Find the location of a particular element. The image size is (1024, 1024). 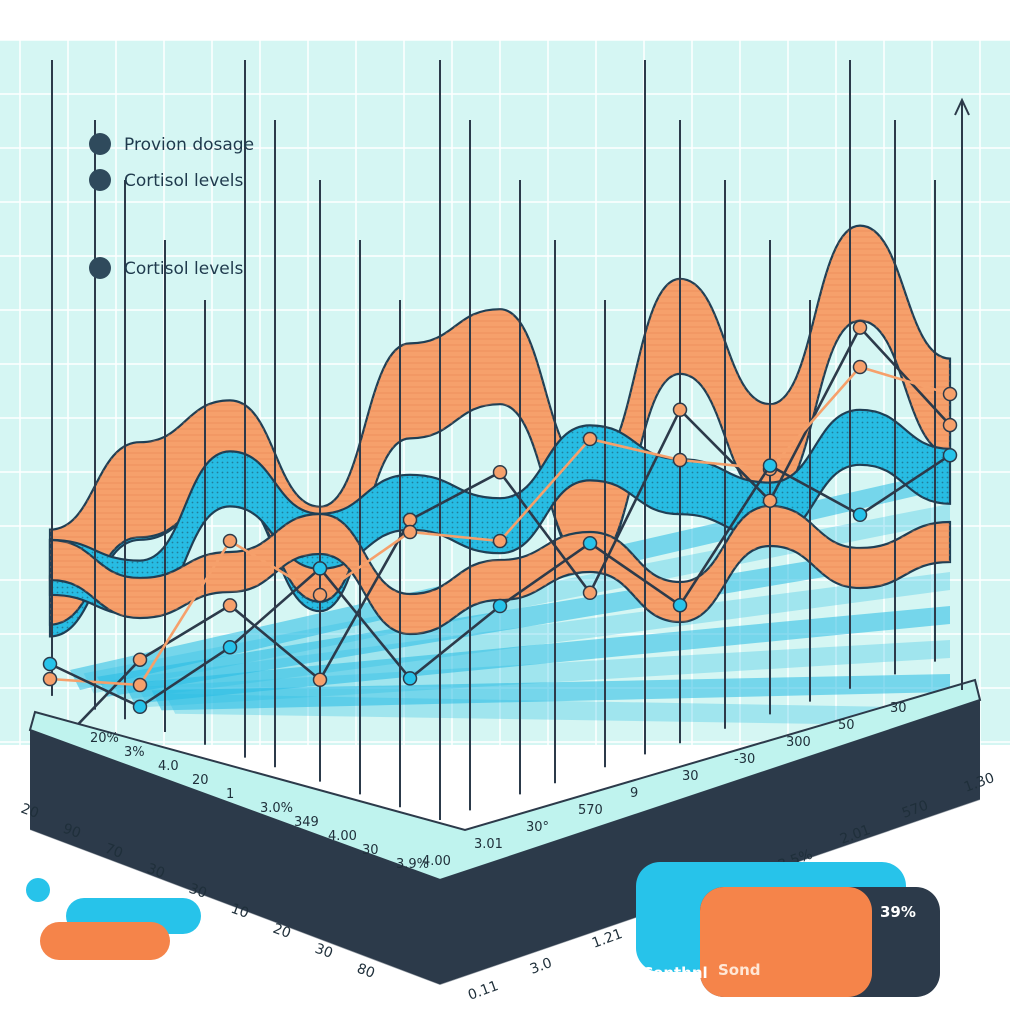

outer-tick-label: 10 is located at coordinates (240, 911).